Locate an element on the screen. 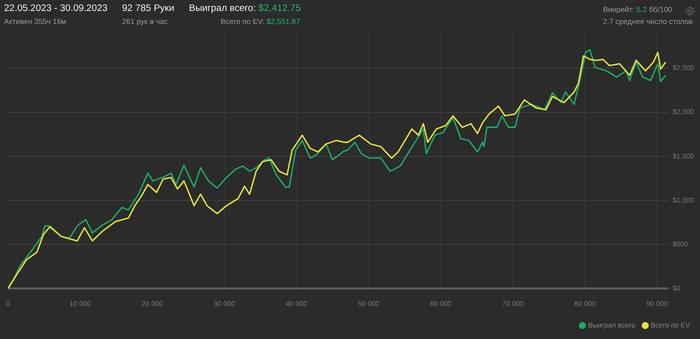  text: Выиграл всего: $2,412.75 is located at coordinates (245, 8).